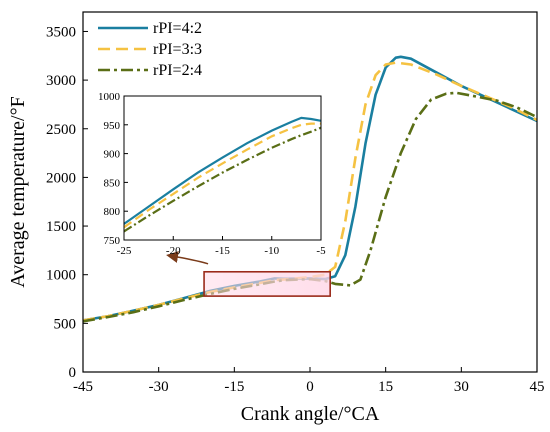  Describe the element at coordinates (173, 251) in the screenshot. I see `inset-x-tick-label: -20` at that location.